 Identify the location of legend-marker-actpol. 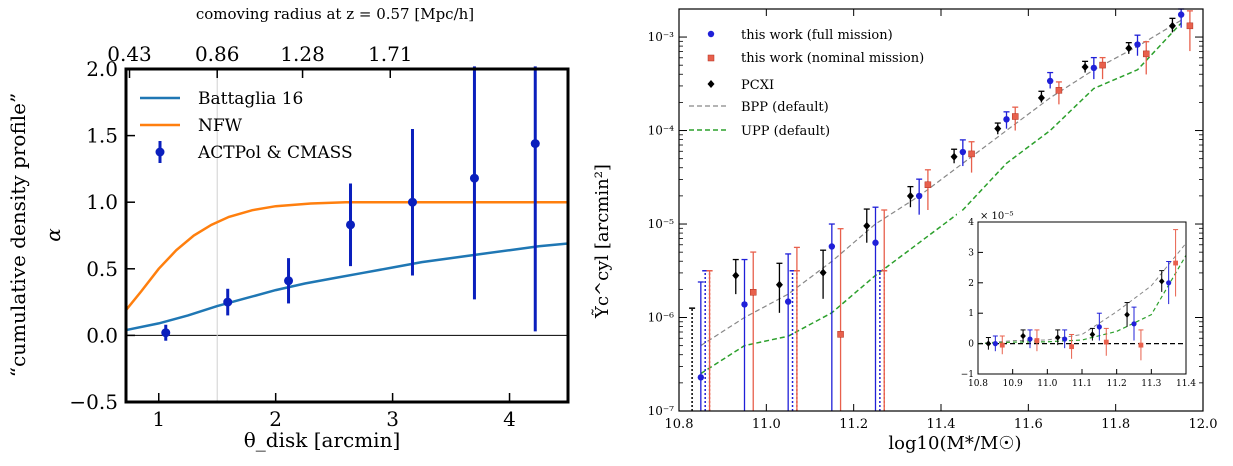
(160, 152).